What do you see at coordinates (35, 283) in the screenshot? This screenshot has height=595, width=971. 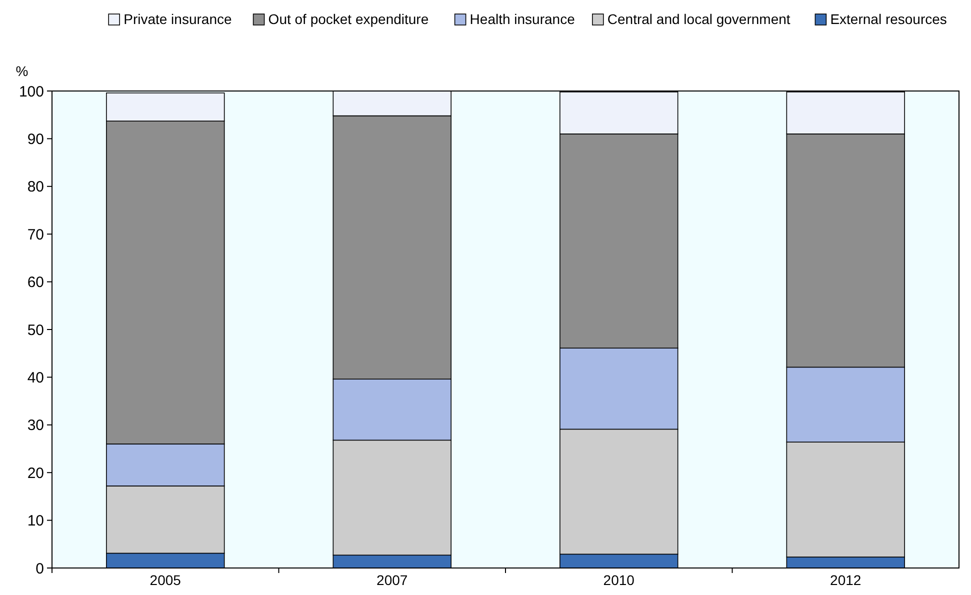 I see `y-tick-label: 60` at bounding box center [35, 283].